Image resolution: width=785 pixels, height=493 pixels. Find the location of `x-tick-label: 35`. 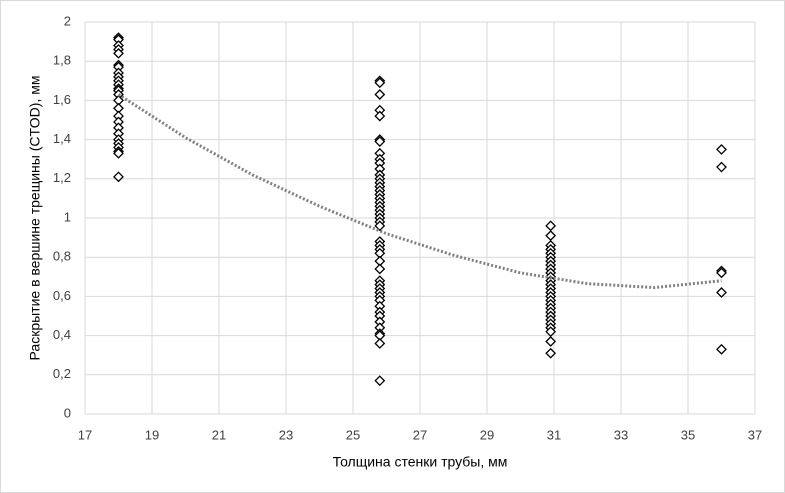

x-tick-label: 35 is located at coordinates (688, 434).